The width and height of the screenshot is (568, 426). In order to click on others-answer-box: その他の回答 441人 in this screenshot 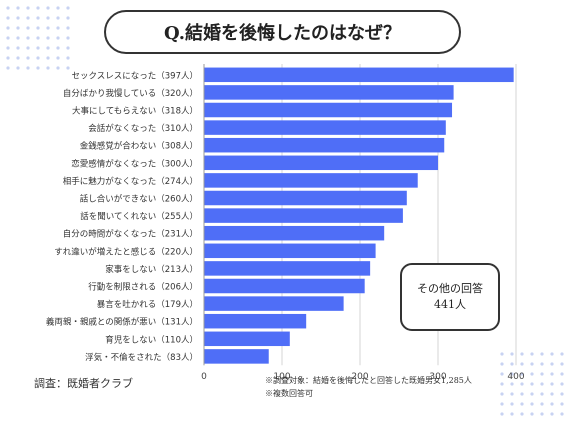, I will do `click(450, 297)`.